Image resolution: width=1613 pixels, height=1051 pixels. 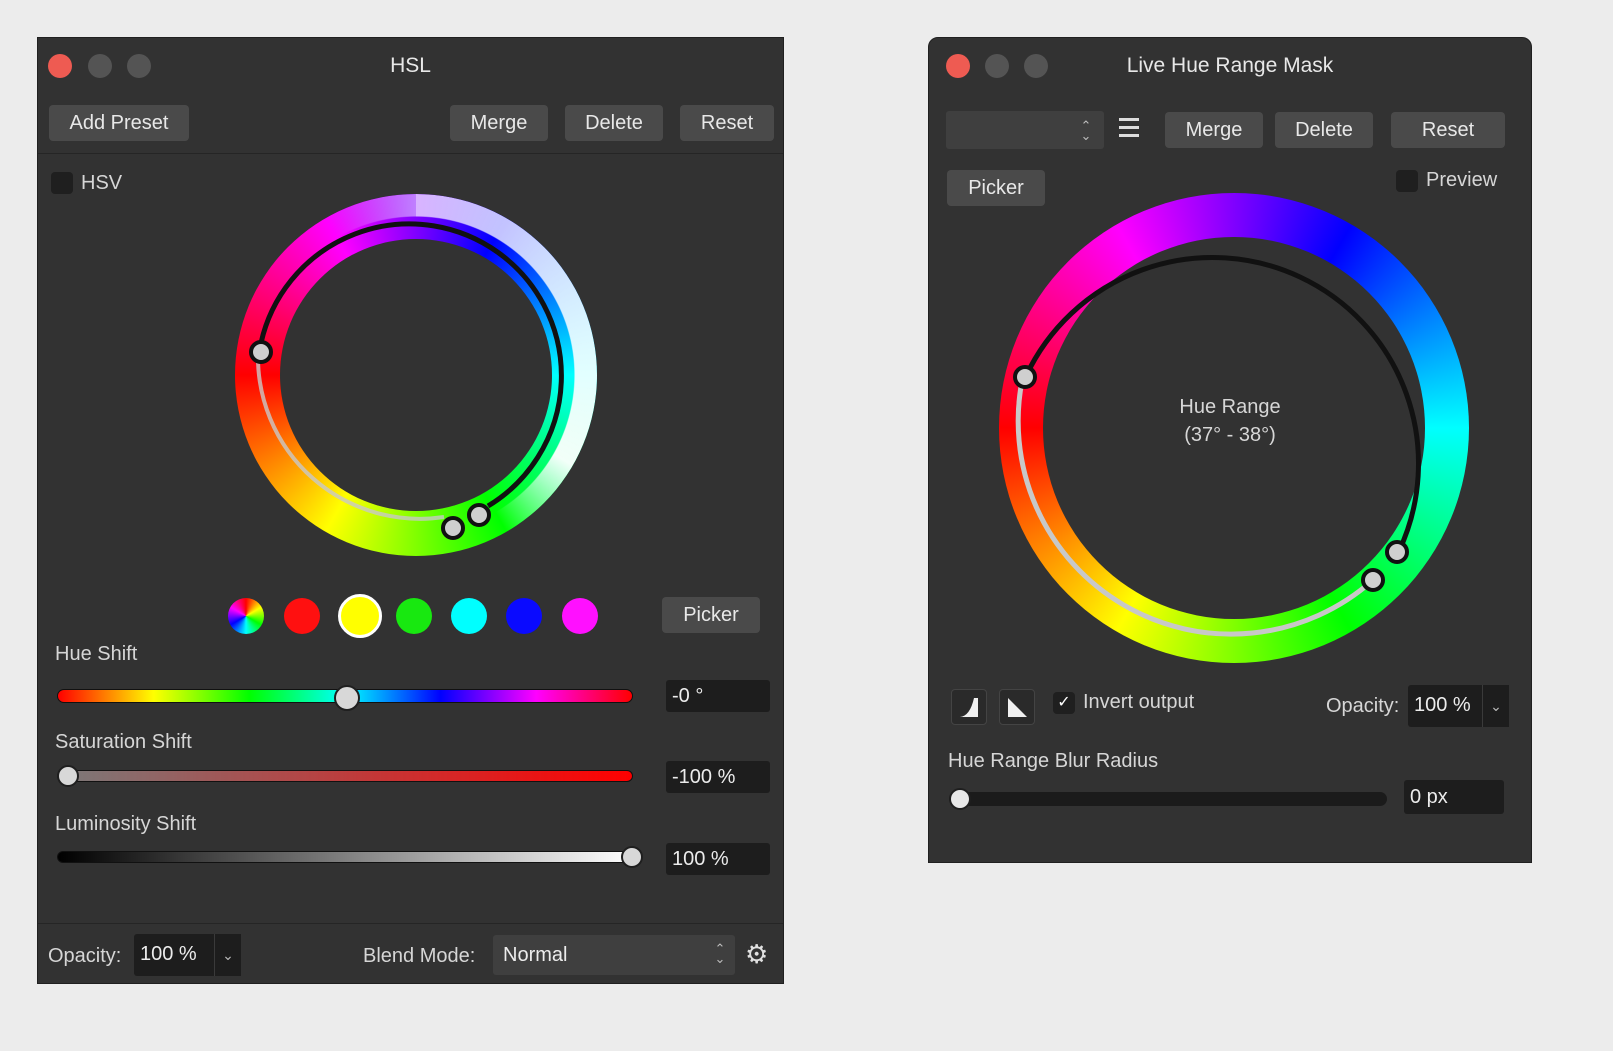 I want to click on saturation-shift-slider, so click(x=345, y=776).